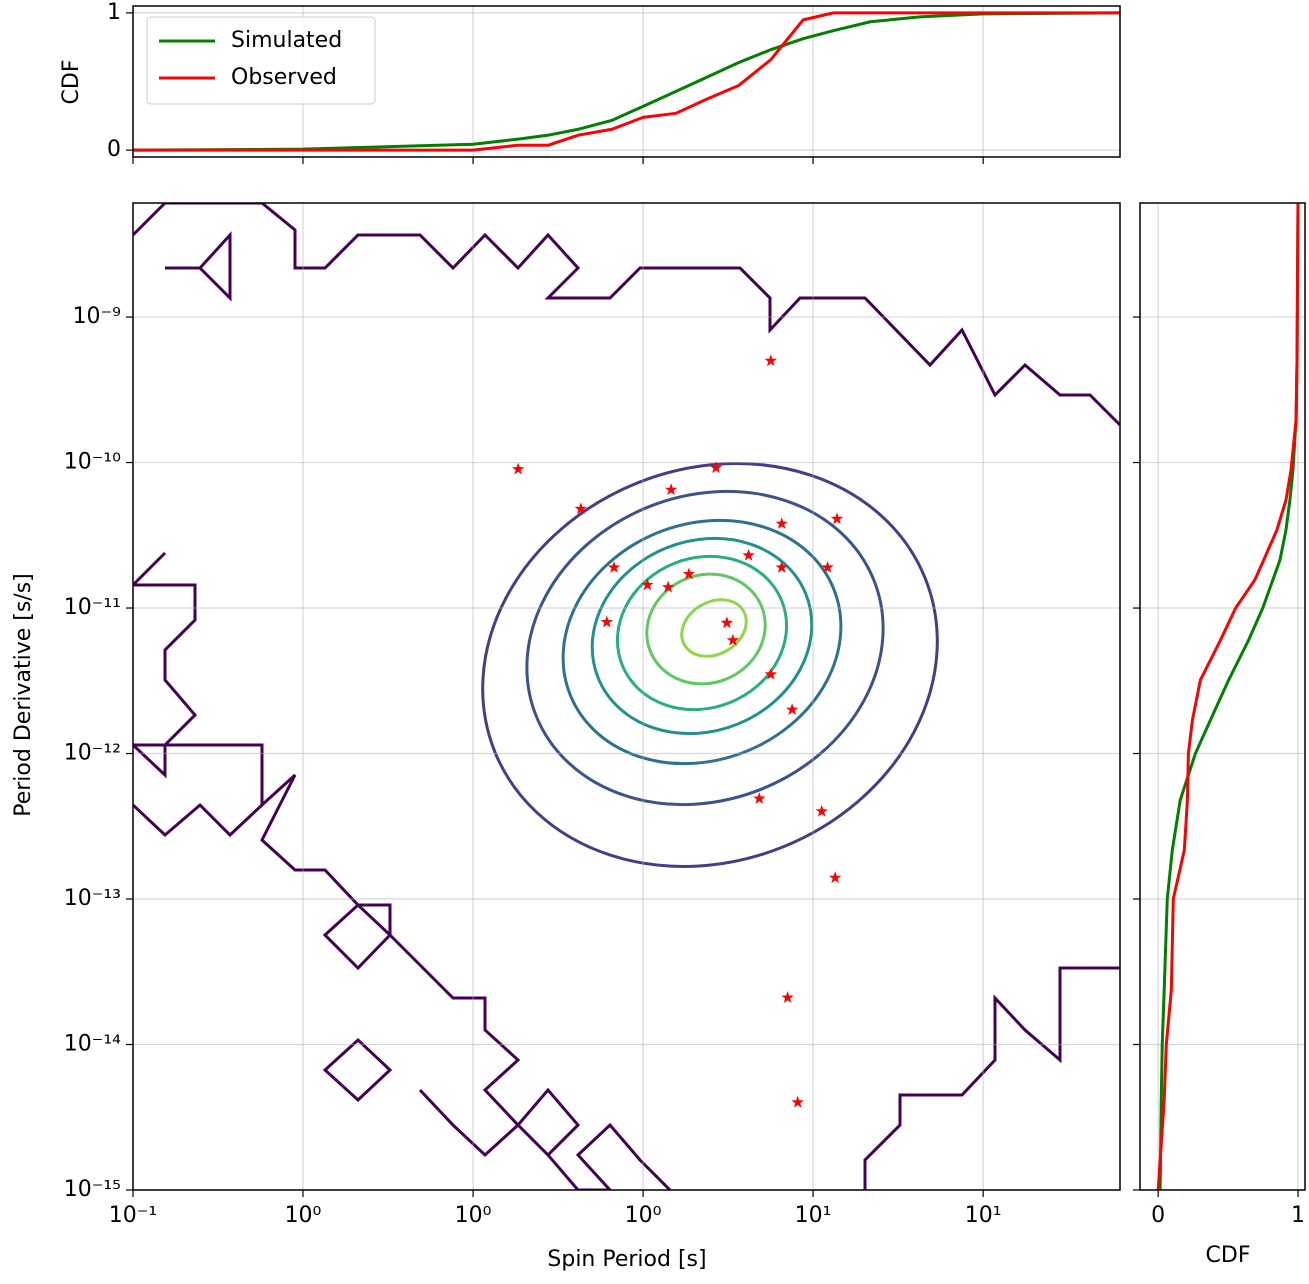  Describe the element at coordinates (284, 77) in the screenshot. I see `legend-label: Observed` at that location.